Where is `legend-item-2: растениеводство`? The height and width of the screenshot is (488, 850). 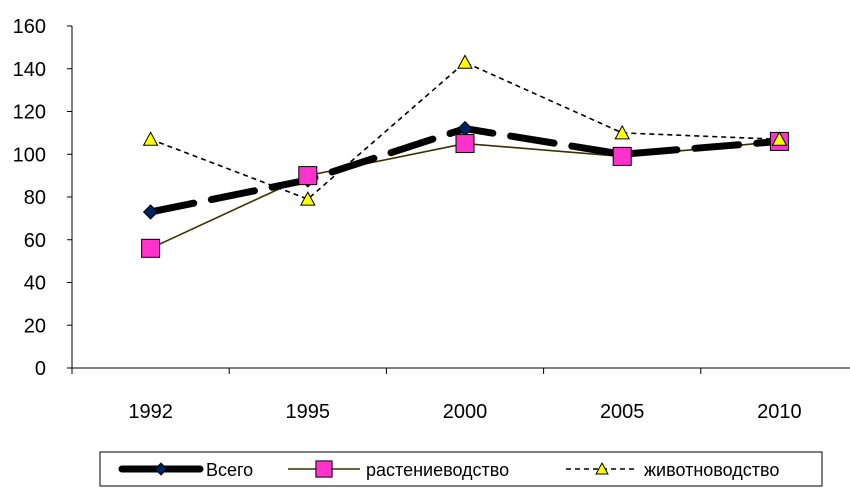
legend-item-2: растениеводство is located at coordinates (398, 470).